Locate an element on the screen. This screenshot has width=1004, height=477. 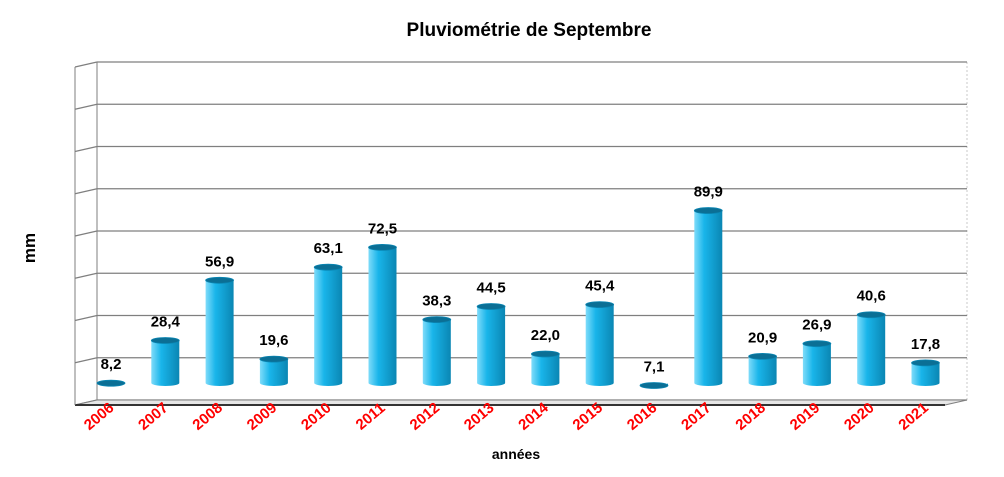
x-axis-label: années is located at coordinates (516, 454).